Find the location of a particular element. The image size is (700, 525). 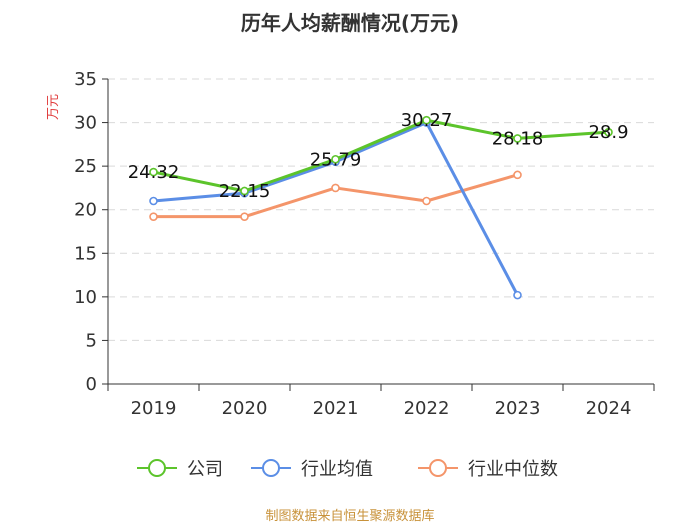

y-tick-label: 30 is located at coordinates (85, 123).